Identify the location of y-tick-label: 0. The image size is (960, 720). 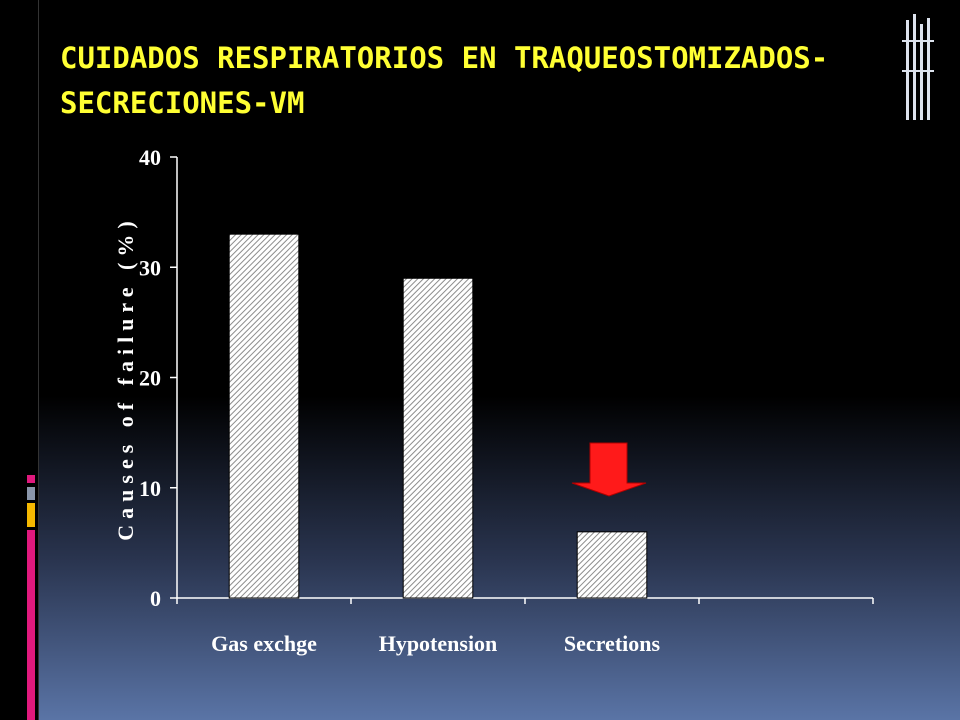
(155, 598).